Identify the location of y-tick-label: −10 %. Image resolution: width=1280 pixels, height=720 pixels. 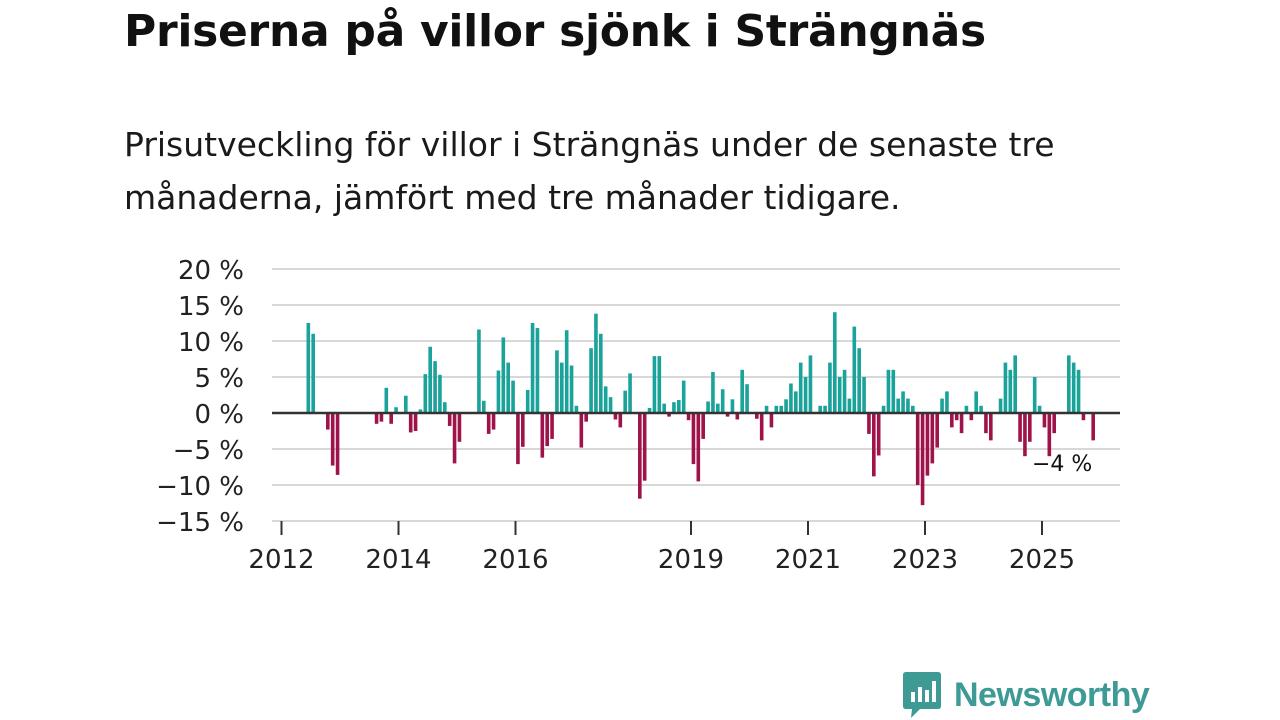
(200, 487).